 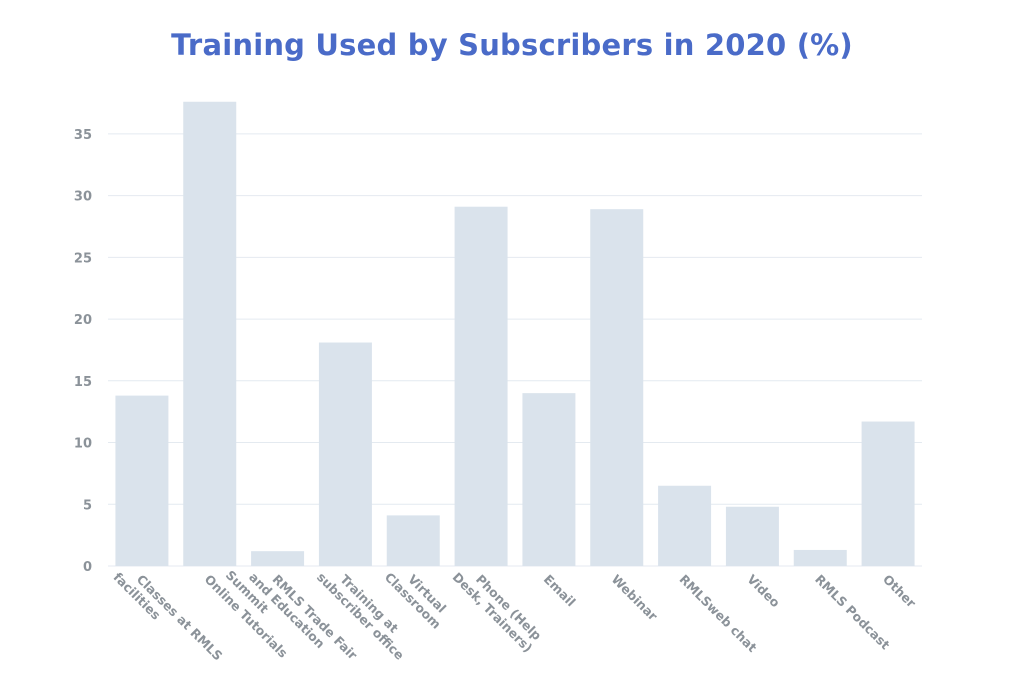 What do you see at coordinates (498, 607) in the screenshot?
I see `x-tick-label: Phone (HelpDesk, Trainers)` at bounding box center [498, 607].